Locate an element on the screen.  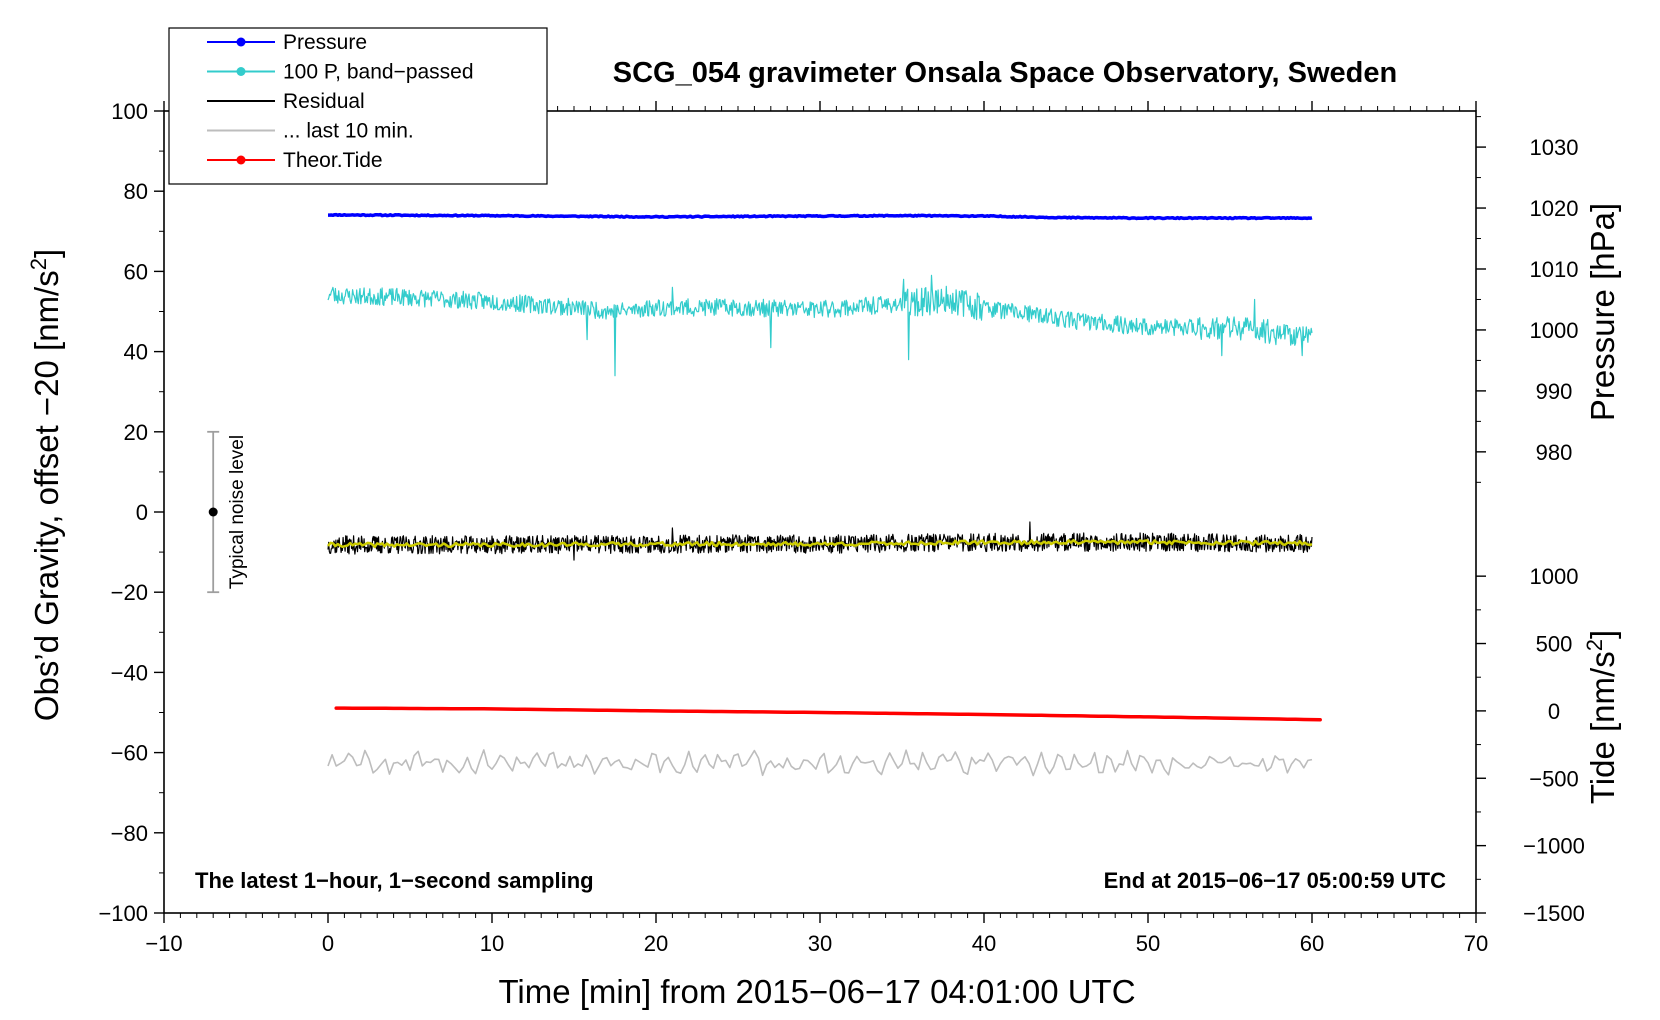
legend-item-label: Pressure is located at coordinates (325, 42).